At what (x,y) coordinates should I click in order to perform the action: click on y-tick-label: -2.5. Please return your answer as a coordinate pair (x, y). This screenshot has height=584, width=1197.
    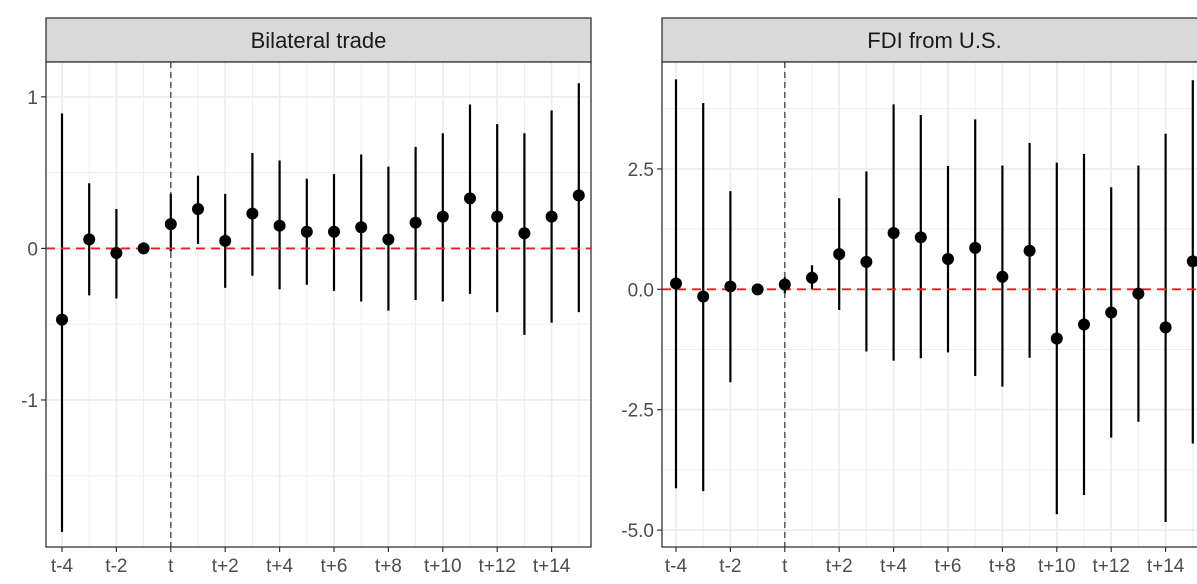
    Looking at the image, I should click on (637, 411).